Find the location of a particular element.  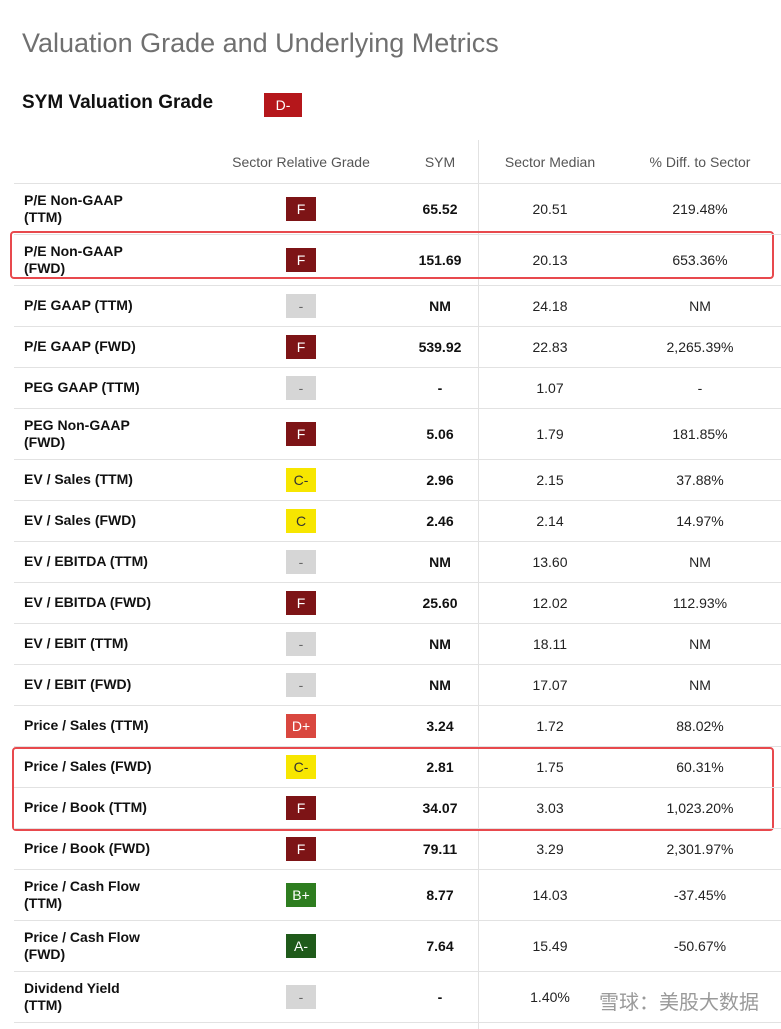

metric-label: Price / Cash Flow (FWD) is located at coordinates (82, 945).